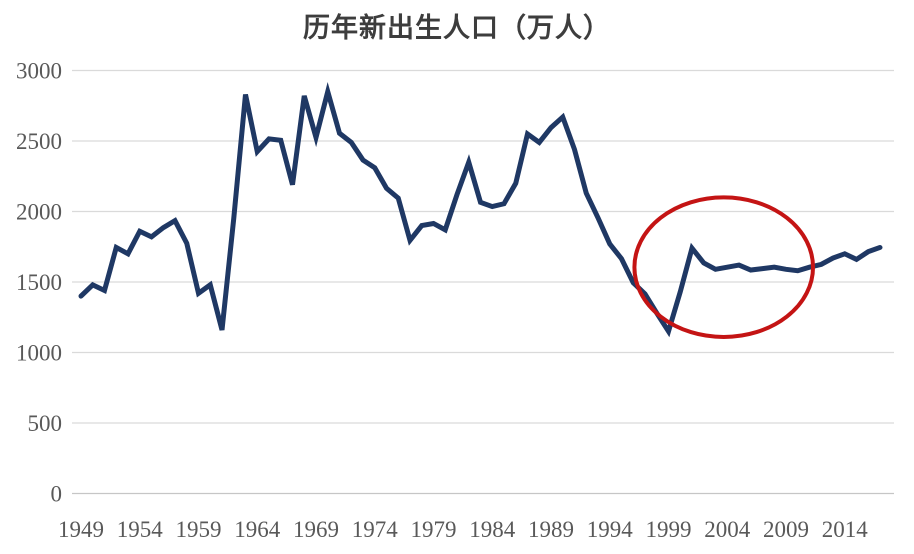 This screenshot has height=554, width=914. What do you see at coordinates (199, 529) in the screenshot?
I see `x-axis-tick-label: 1959` at bounding box center [199, 529].